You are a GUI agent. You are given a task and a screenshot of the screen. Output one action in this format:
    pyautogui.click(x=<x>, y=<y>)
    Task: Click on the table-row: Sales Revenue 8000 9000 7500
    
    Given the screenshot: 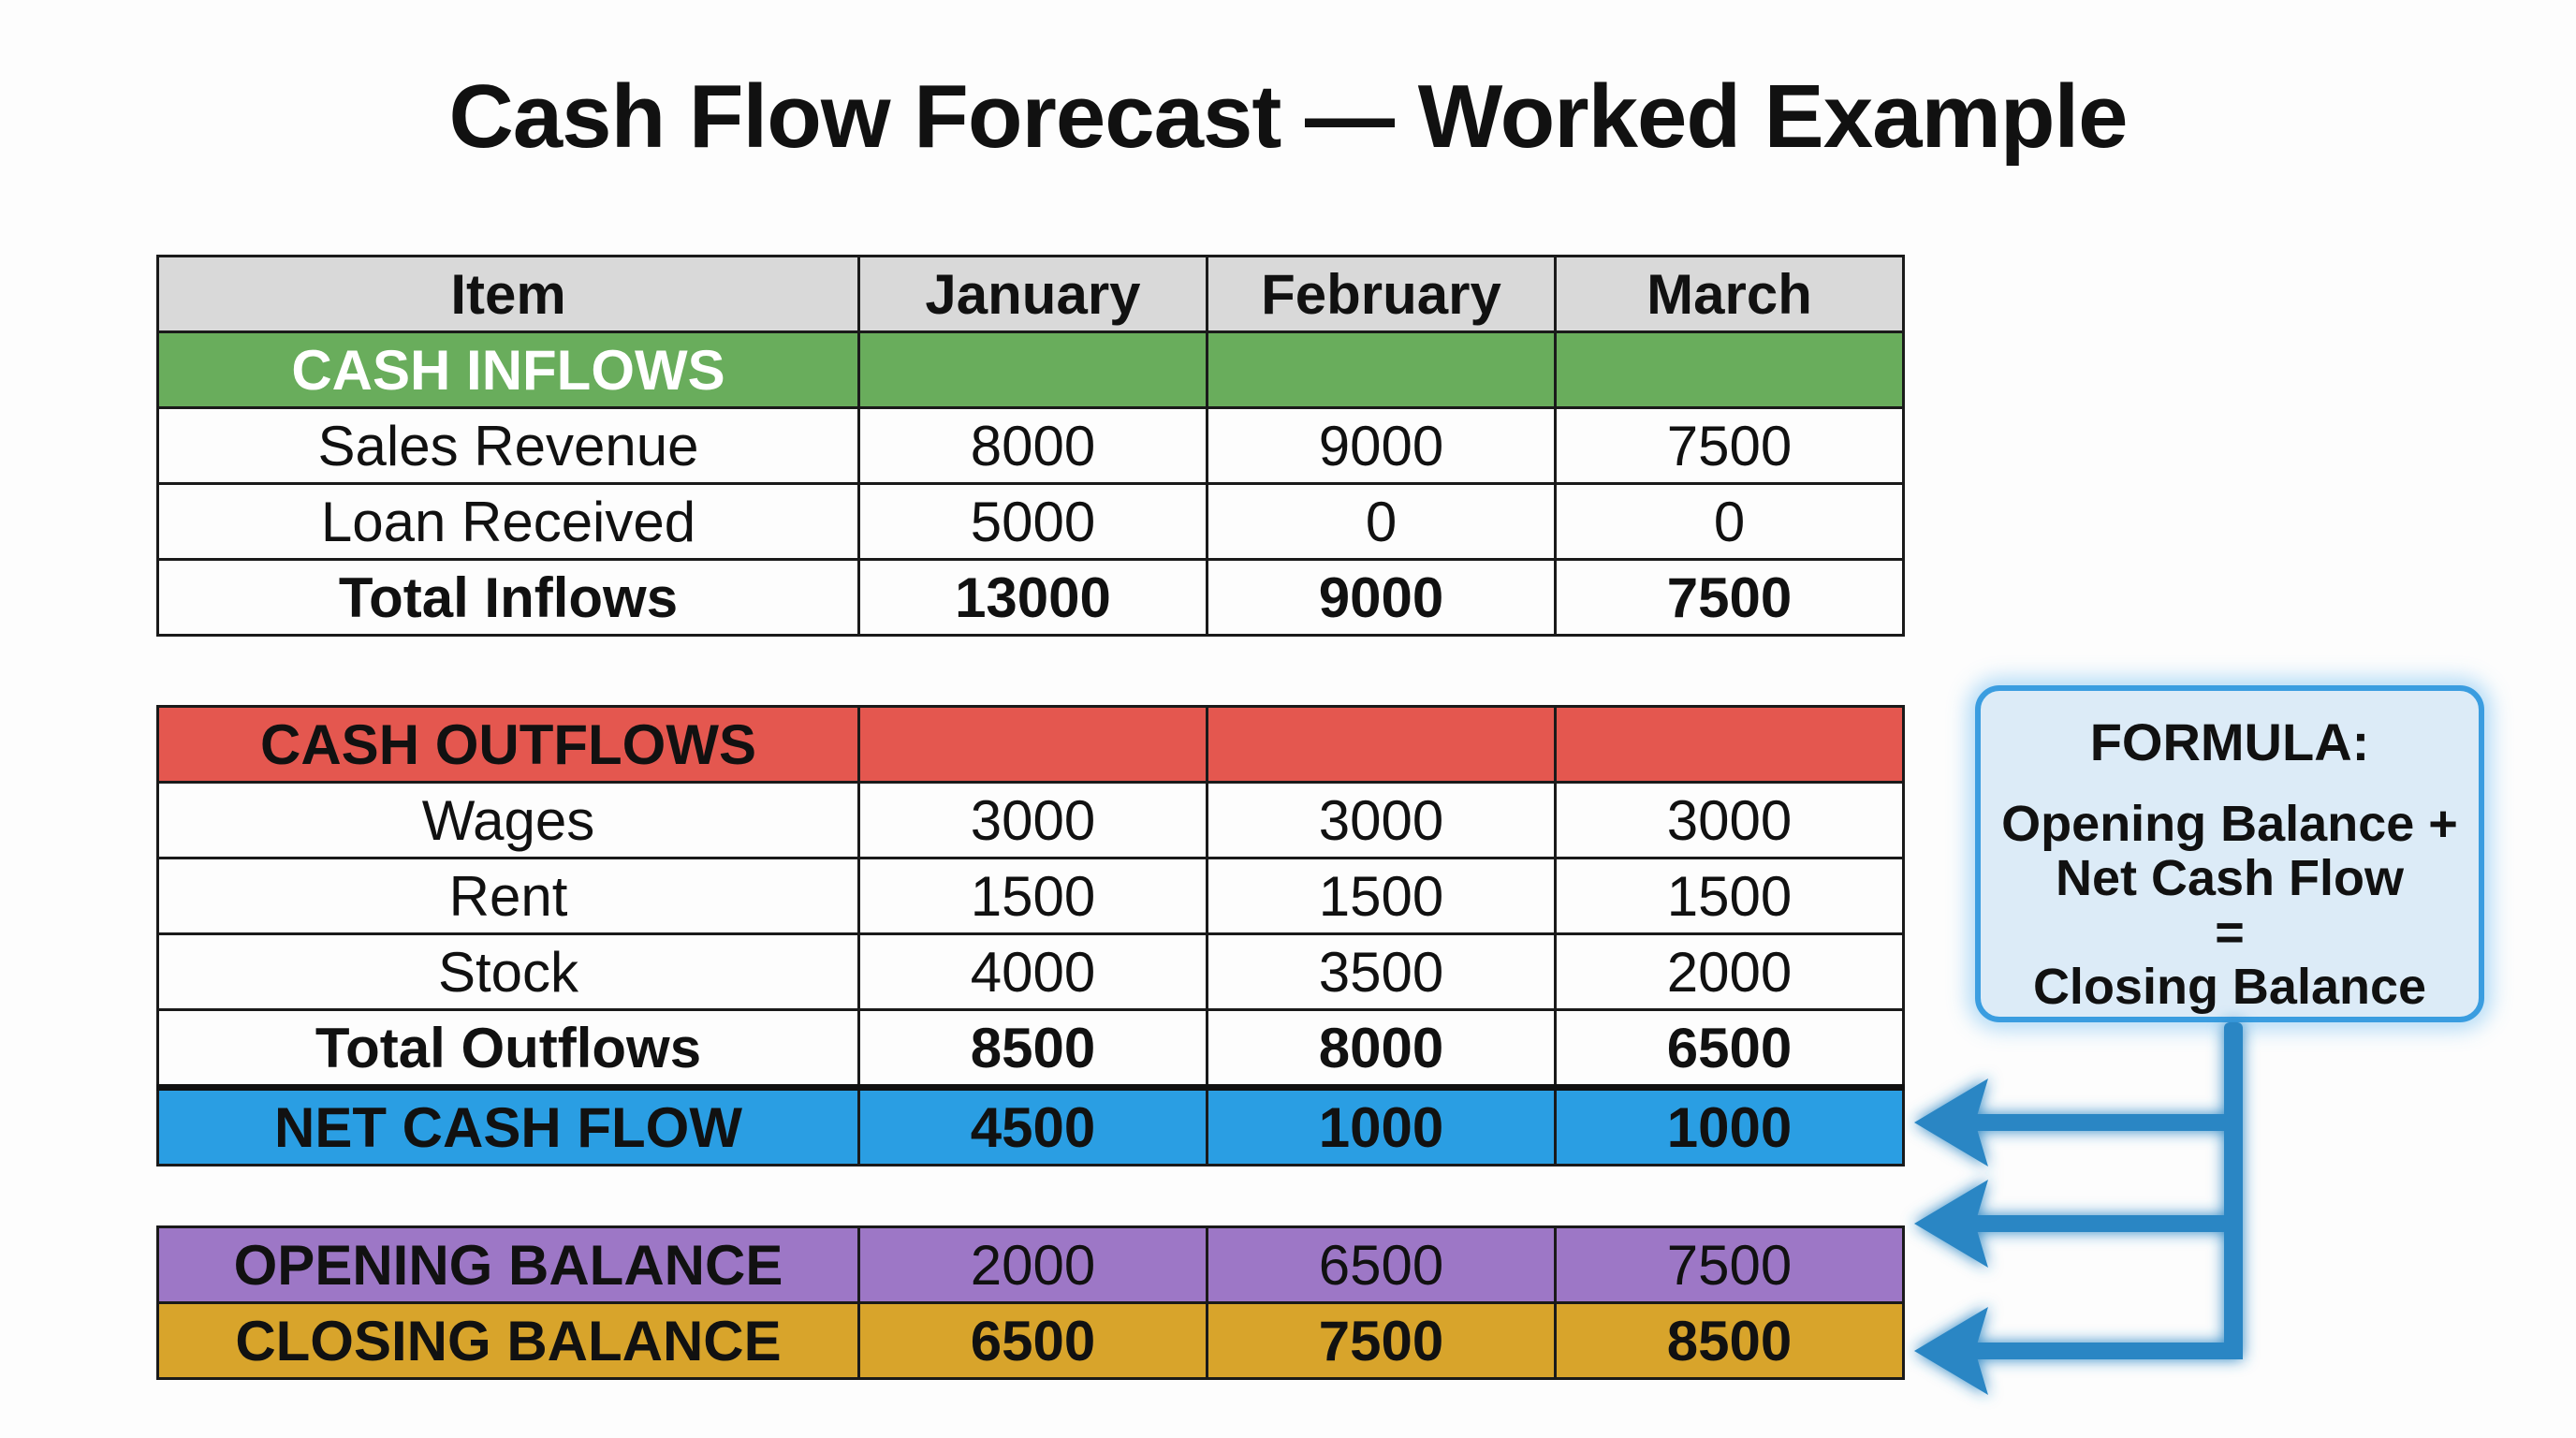 What is the action you would take?
    pyautogui.click(x=1030, y=445)
    